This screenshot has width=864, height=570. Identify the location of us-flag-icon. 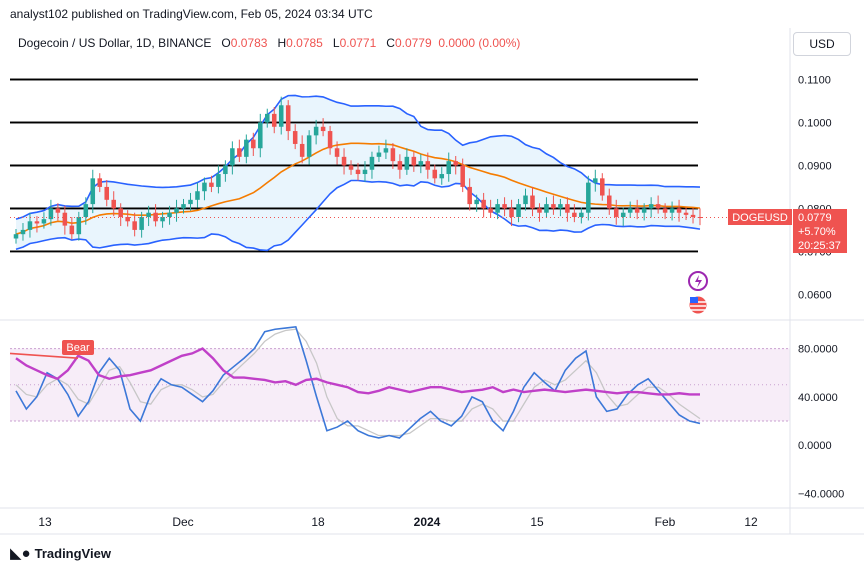
(698, 305).